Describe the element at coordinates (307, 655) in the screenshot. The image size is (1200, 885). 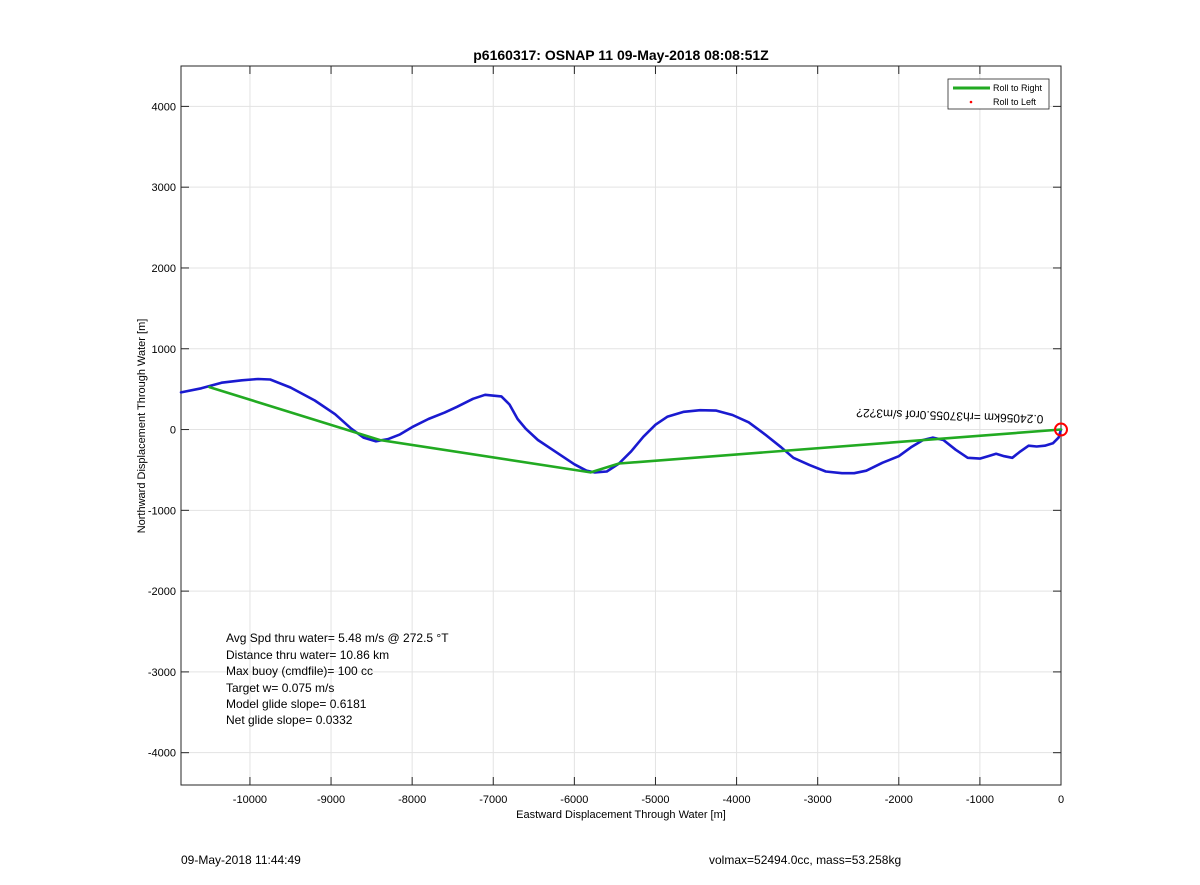
I see `stat-distance: Distance thru water= 10.86 km` at that location.